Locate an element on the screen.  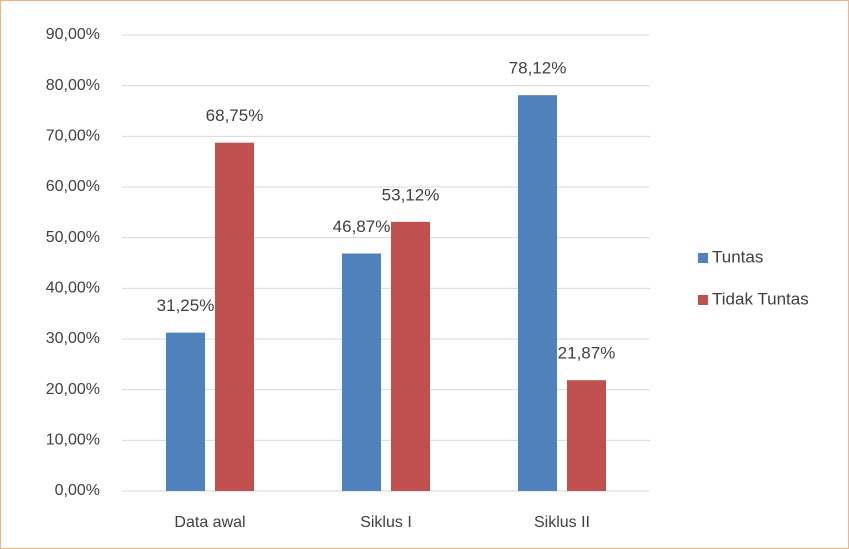
y-tick-label: 60,00% is located at coordinates (73, 186).